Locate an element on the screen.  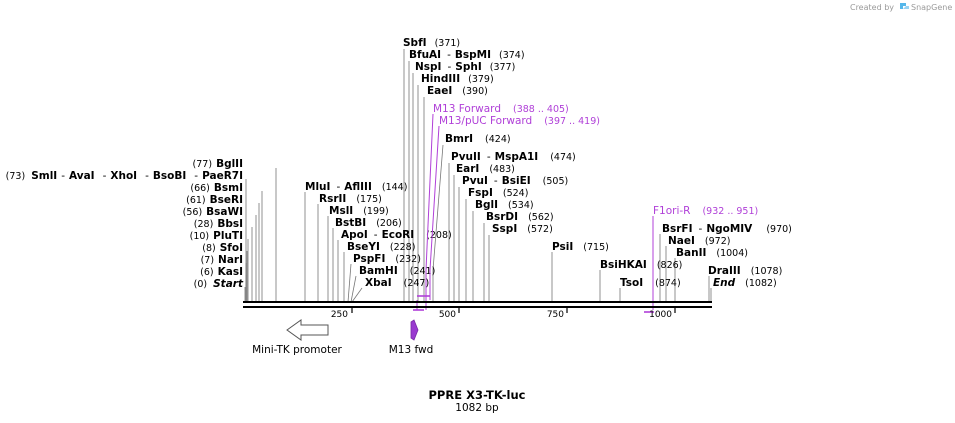
site-label-nari: (7) NarI is located at coordinates (222, 260).